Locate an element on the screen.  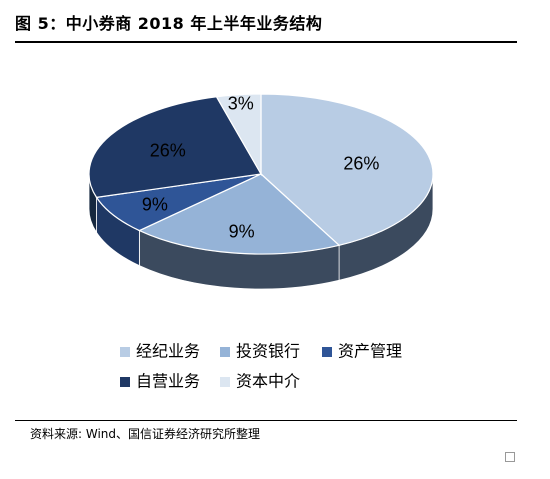
pie-label-0: 26% is located at coordinates (361, 164).